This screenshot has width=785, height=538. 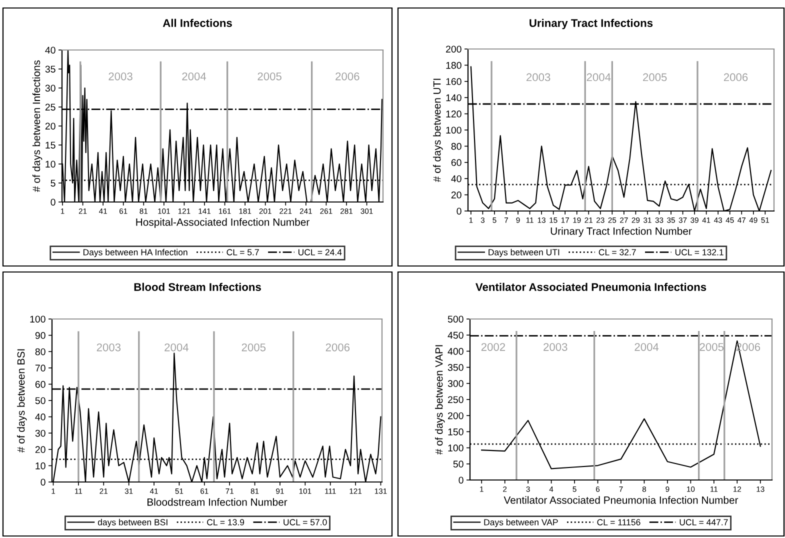 I want to click on y-axis-title: # of days between Infections, so click(x=37, y=126).